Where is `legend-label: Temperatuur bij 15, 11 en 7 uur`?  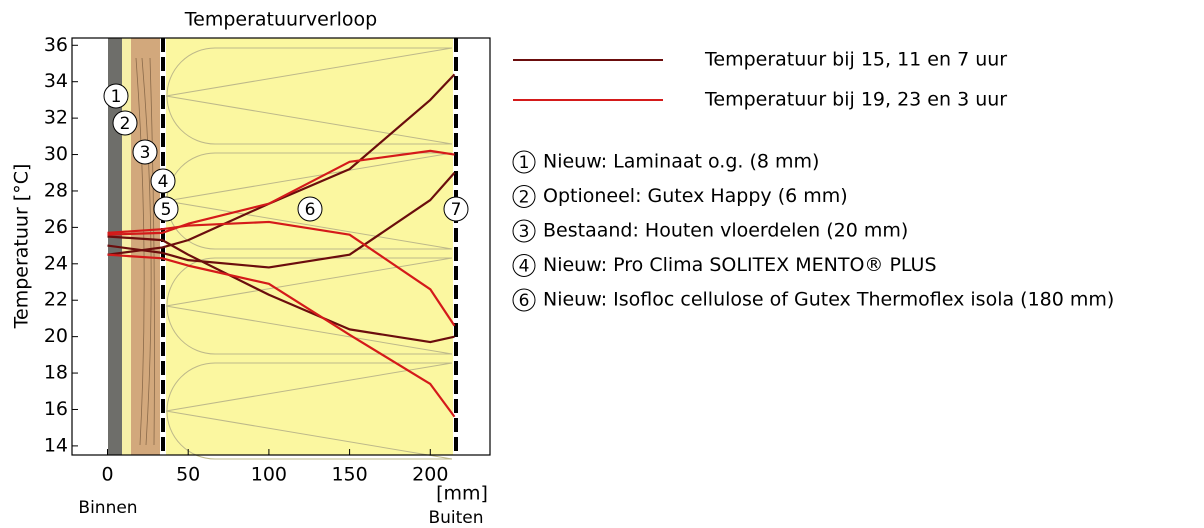
legend-label: Temperatuur bij 15, 11 en 7 uur is located at coordinates (855, 60).